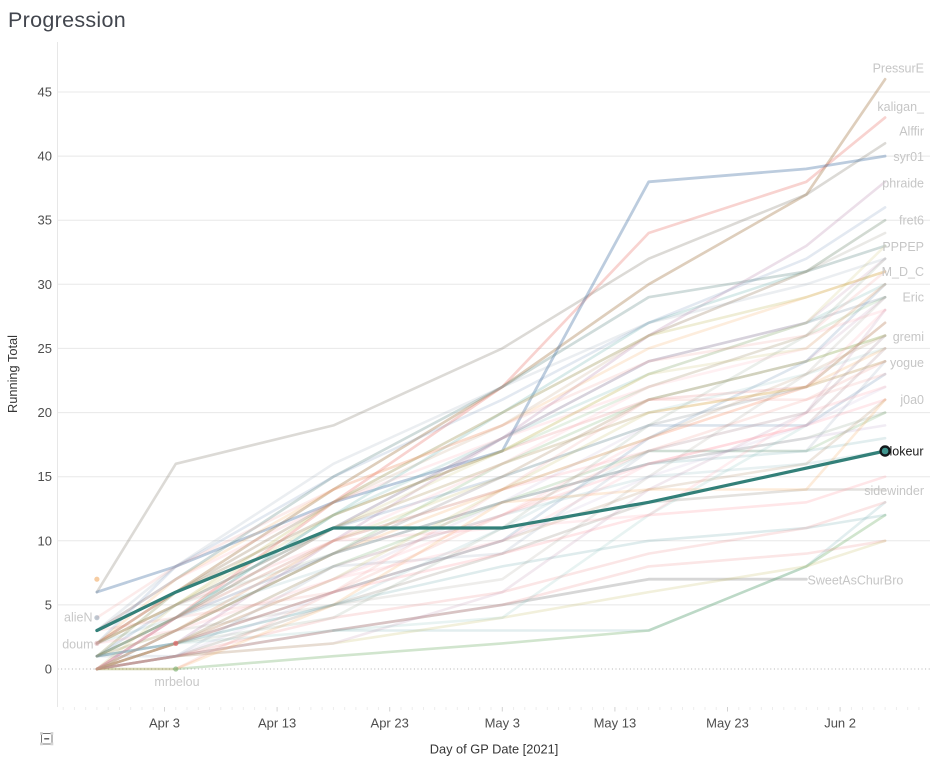  What do you see at coordinates (45, 540) in the screenshot?
I see `svg-text: 10` at bounding box center [45, 540].